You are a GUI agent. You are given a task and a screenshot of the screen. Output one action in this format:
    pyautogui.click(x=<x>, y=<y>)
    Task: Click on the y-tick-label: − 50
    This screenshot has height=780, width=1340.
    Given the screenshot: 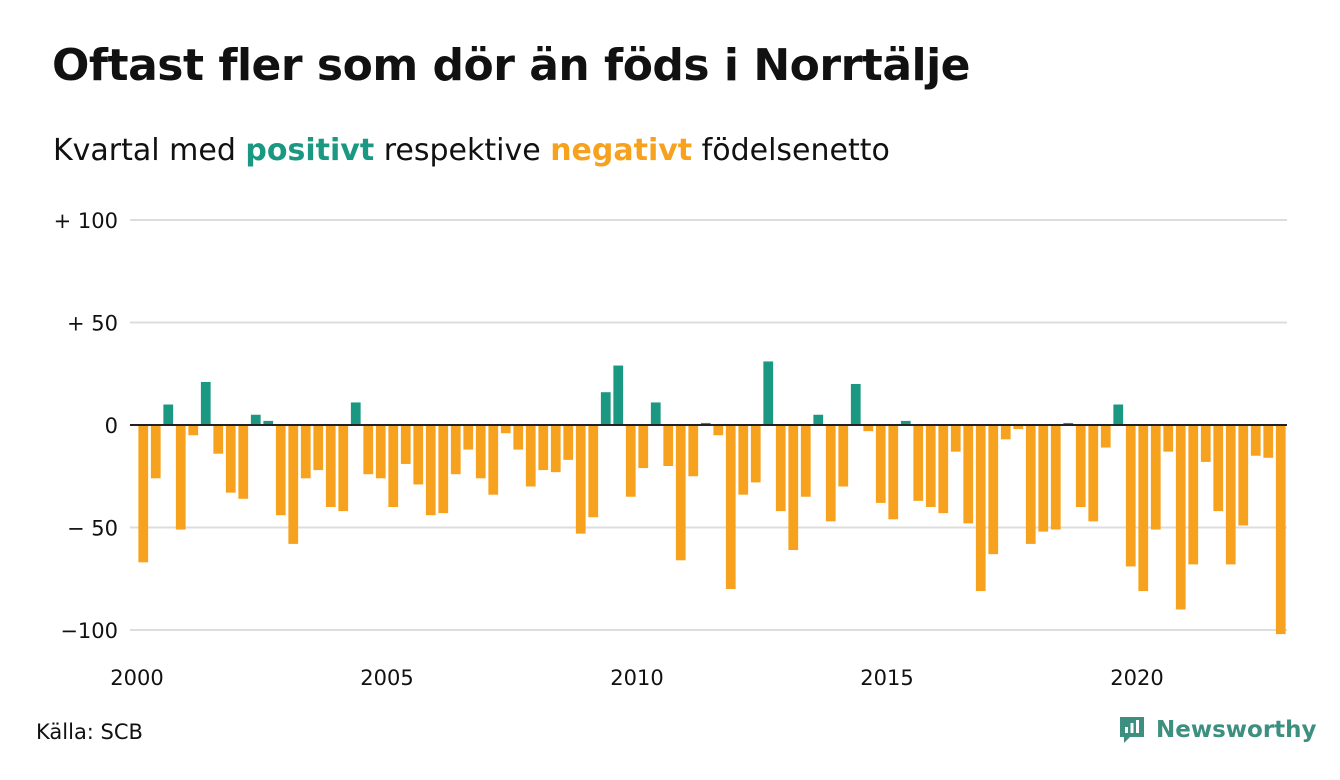 What is the action you would take?
    pyautogui.click(x=92, y=529)
    